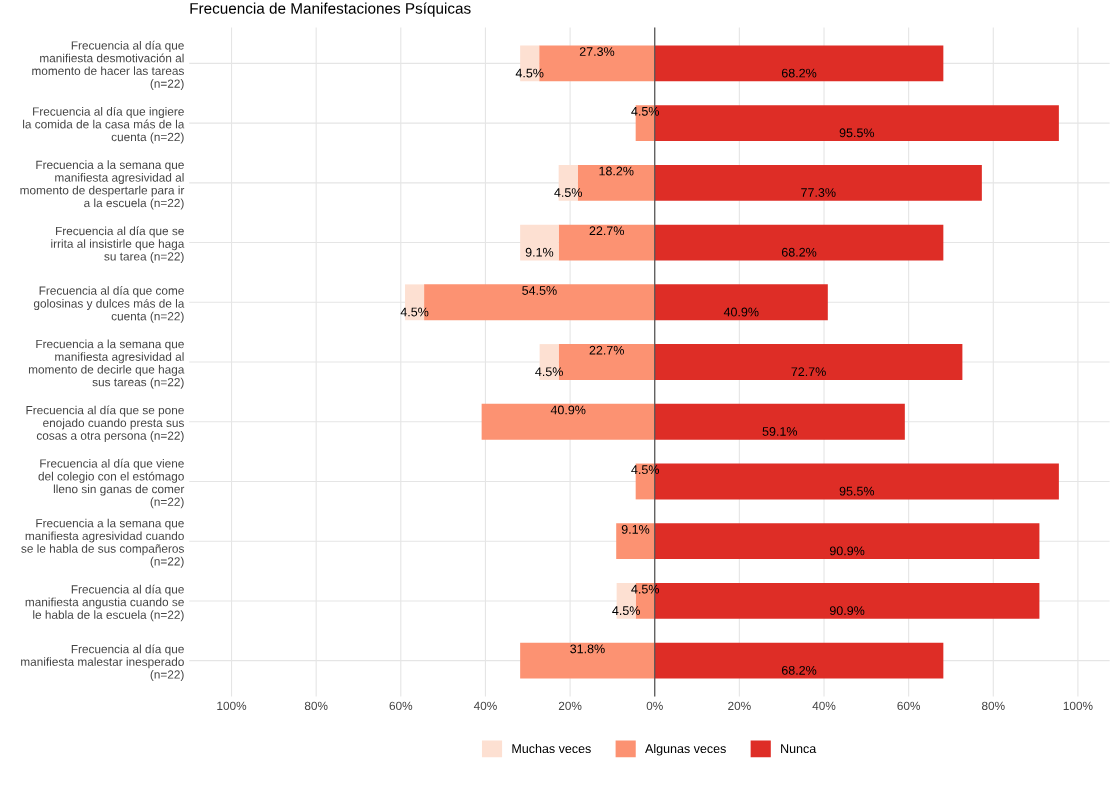 This screenshot has width=1113, height=787. What do you see at coordinates (102, 663) in the screenshot?
I see `y-tick-label: Frecuencia al día que manifiesta malestar inesperado (n=22)` at bounding box center [102, 663].